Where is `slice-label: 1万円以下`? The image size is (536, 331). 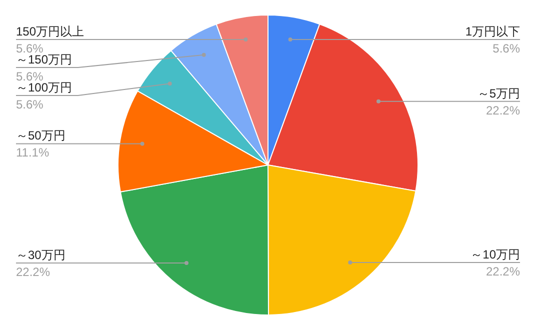 slice-label: 1万円以下 is located at coordinates (492, 31).